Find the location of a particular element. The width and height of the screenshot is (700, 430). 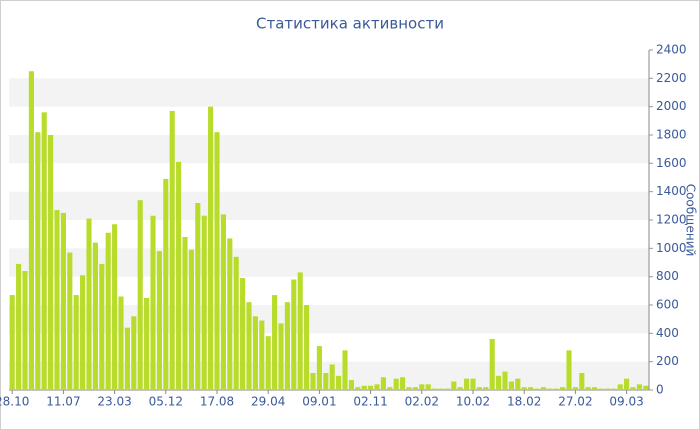

x-tick-label: 09.01 is located at coordinates (319, 402).